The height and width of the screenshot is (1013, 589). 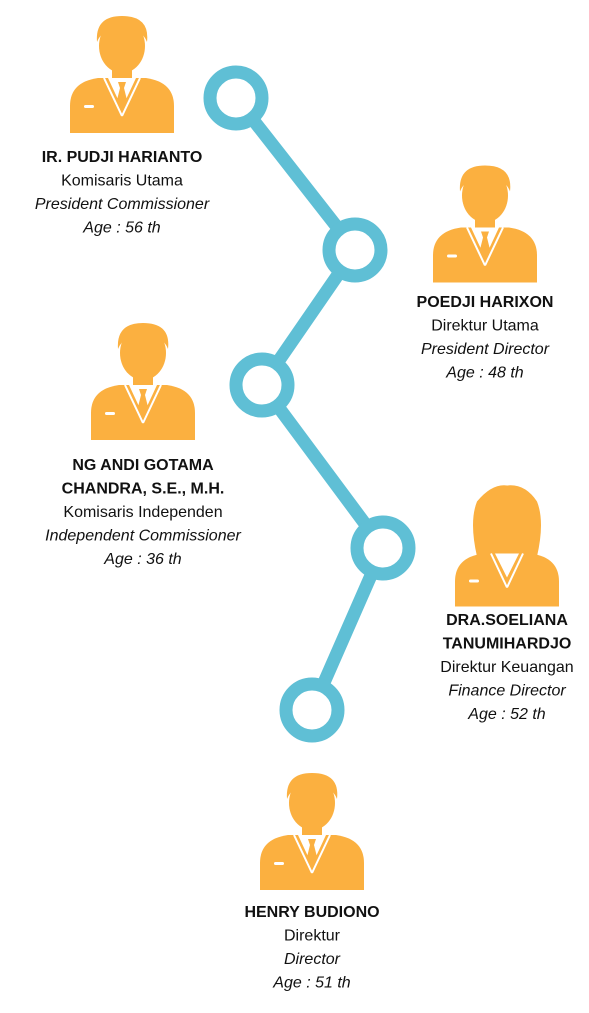 What do you see at coordinates (507, 620) in the screenshot?
I see `person-name: DRA.SOELIANA` at bounding box center [507, 620].